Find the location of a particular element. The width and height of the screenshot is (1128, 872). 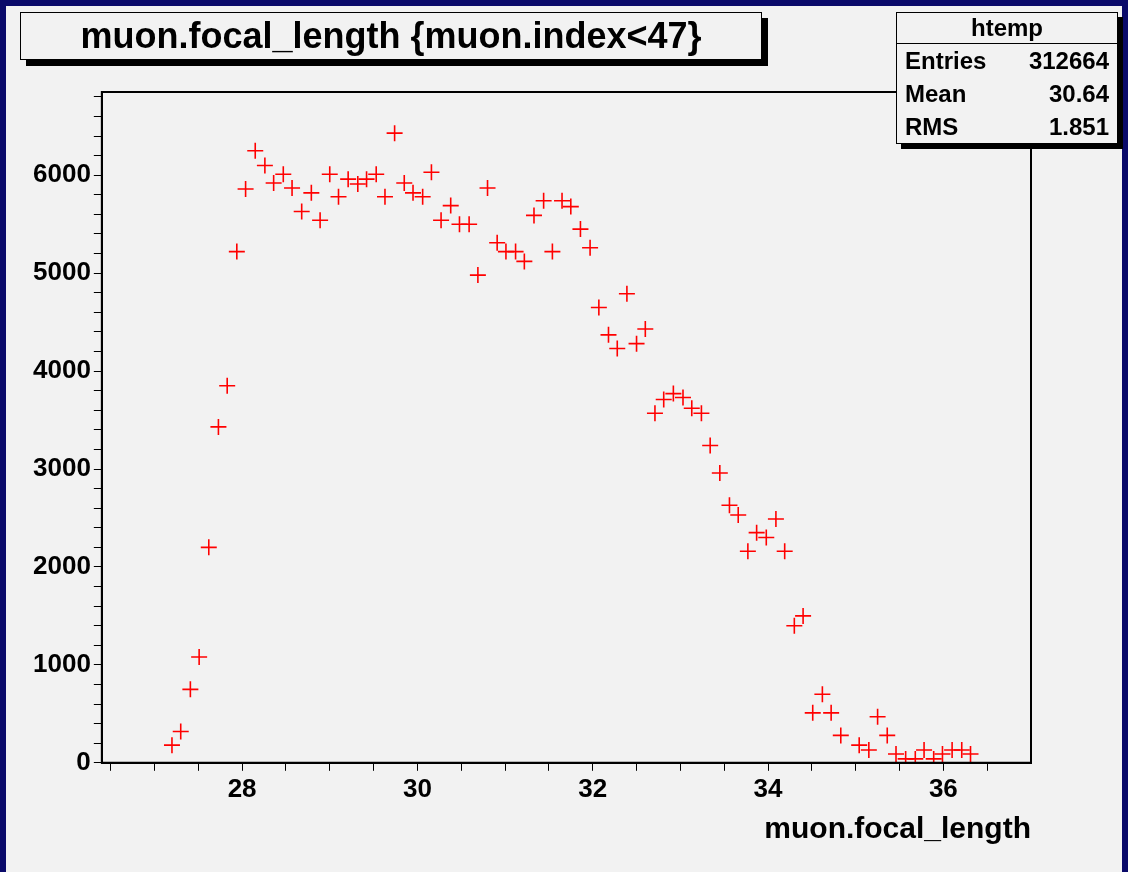

y-tick-label: 4000 is located at coordinates (62, 369).